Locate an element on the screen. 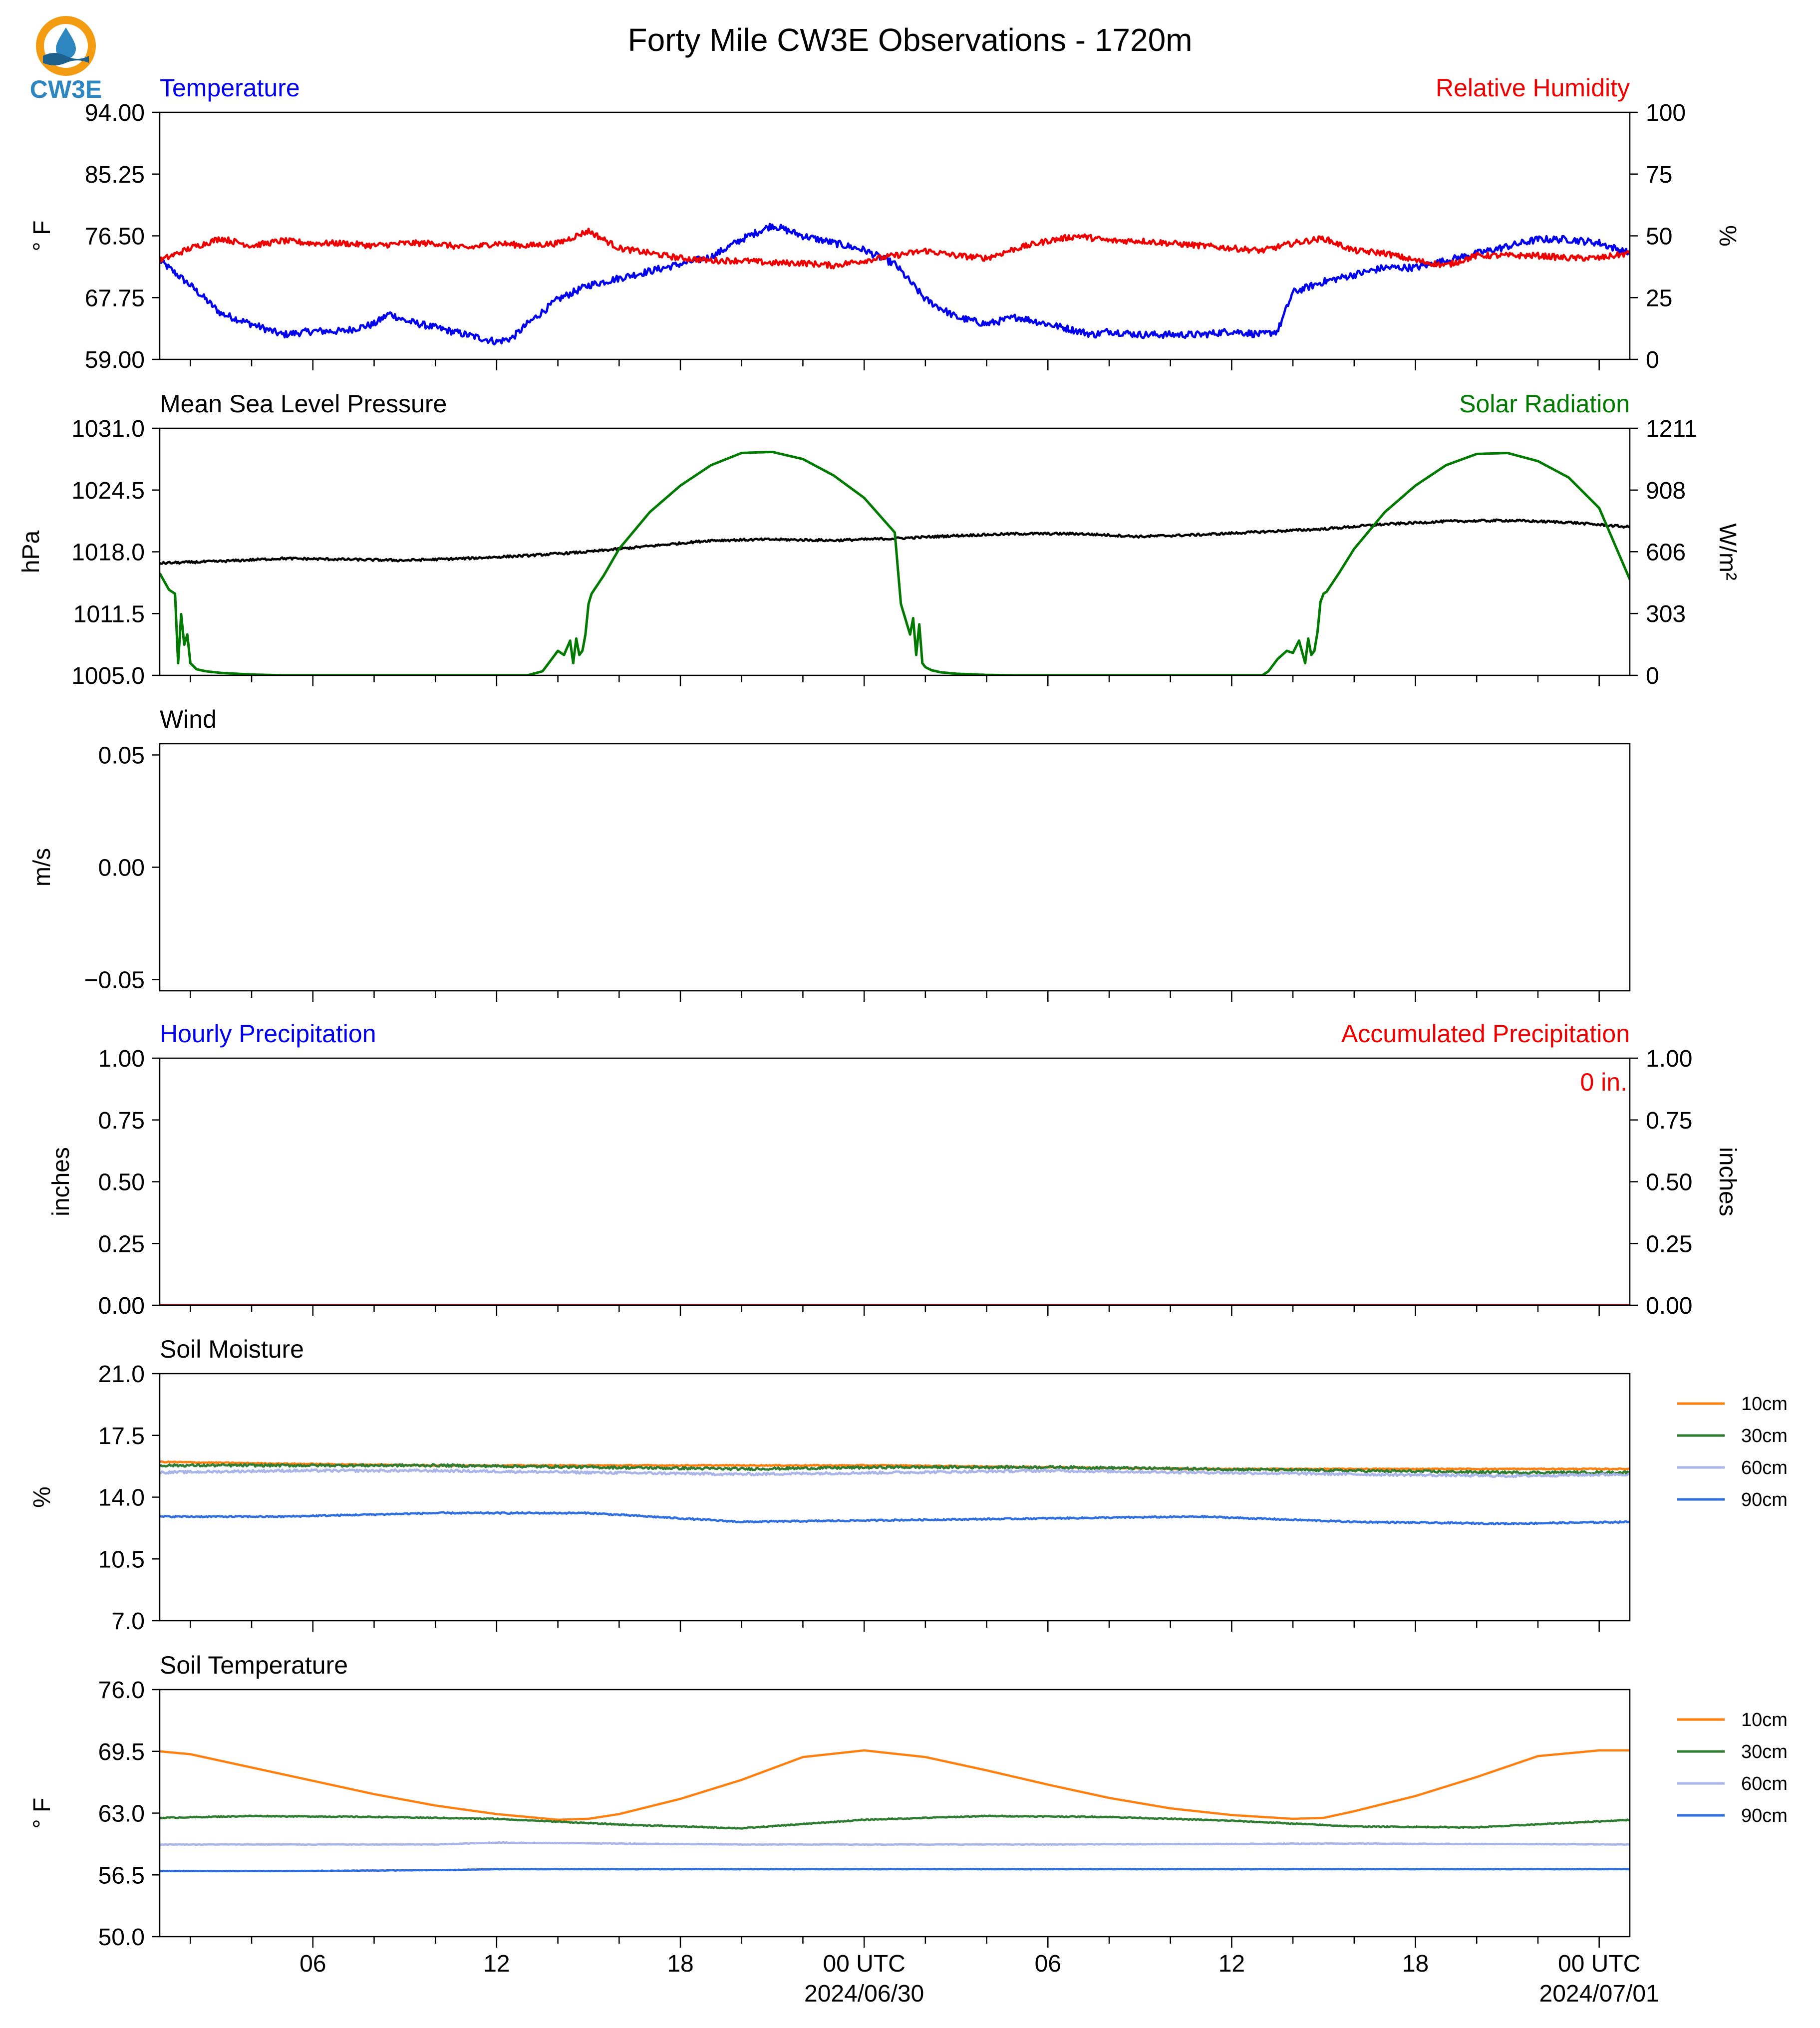 Image resolution: width=1820 pixels, height=2028 pixels. panel-left-title: Soil Moisture is located at coordinates (232, 1349).